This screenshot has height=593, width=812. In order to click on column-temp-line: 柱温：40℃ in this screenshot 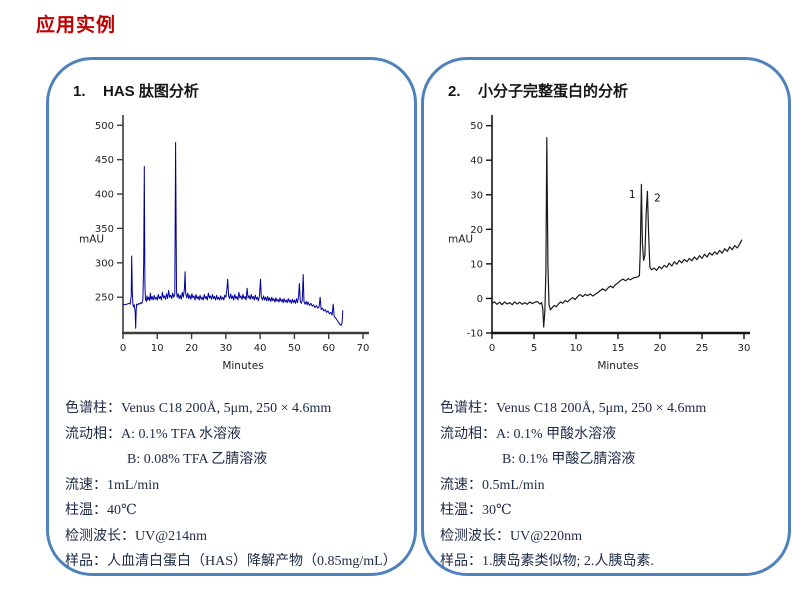, I will do `click(101, 510)`.